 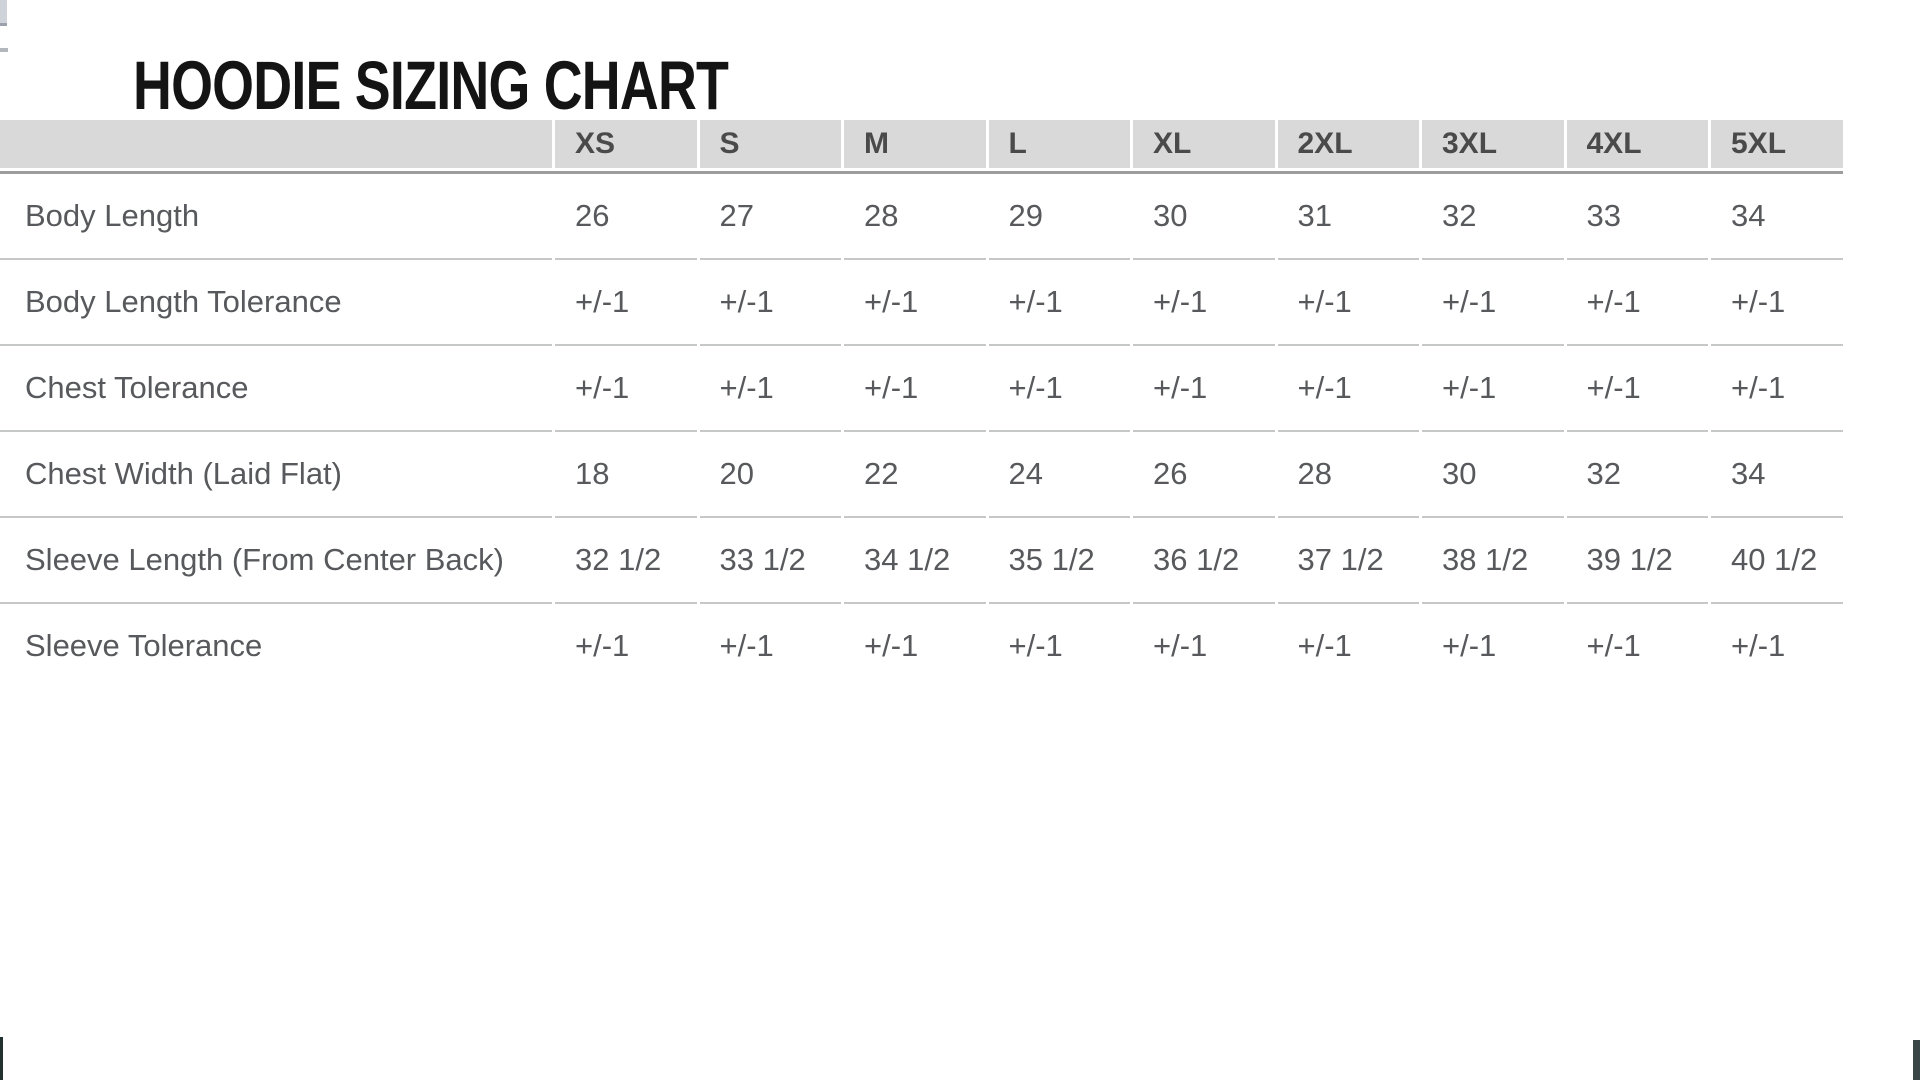 What do you see at coordinates (1204, 561) in the screenshot?
I see `table-cell: 36 1/2` at bounding box center [1204, 561].